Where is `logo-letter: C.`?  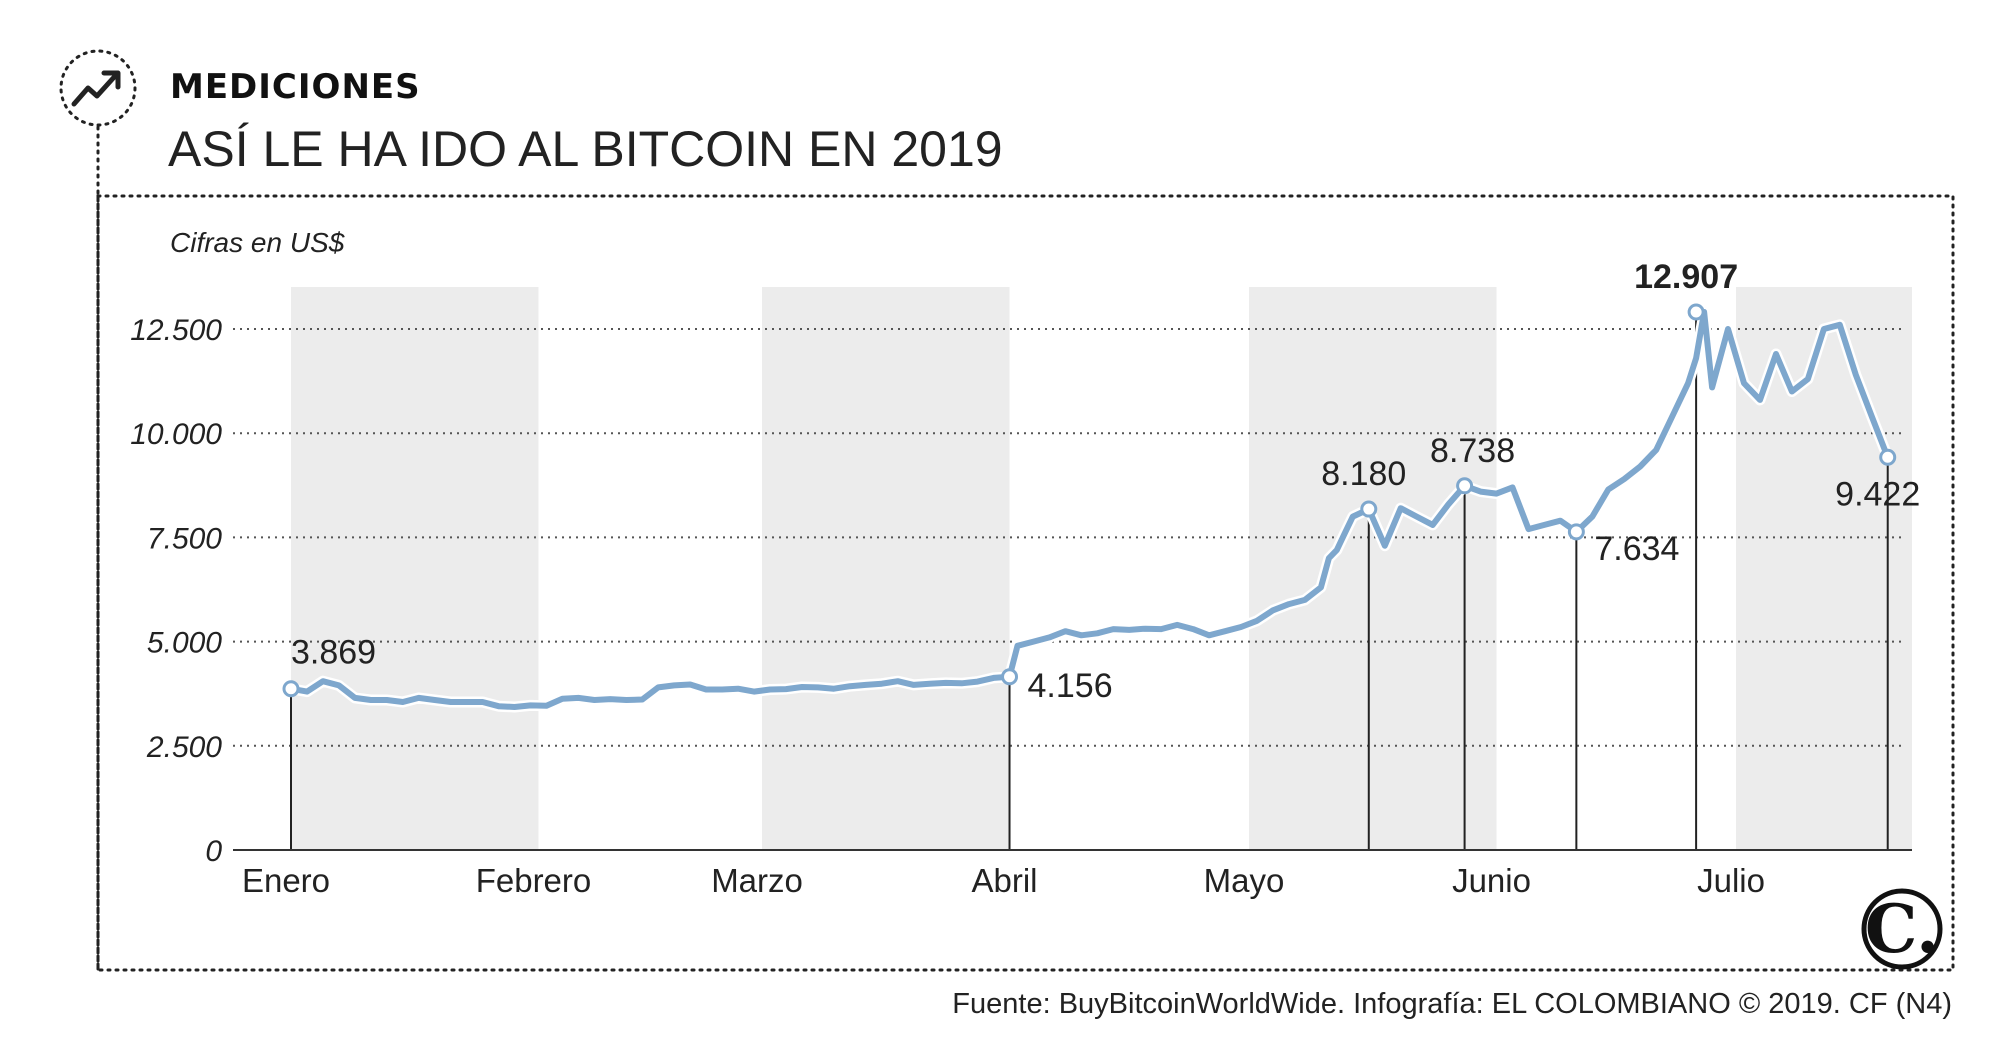 logo-letter: C. is located at coordinates (1902, 929).